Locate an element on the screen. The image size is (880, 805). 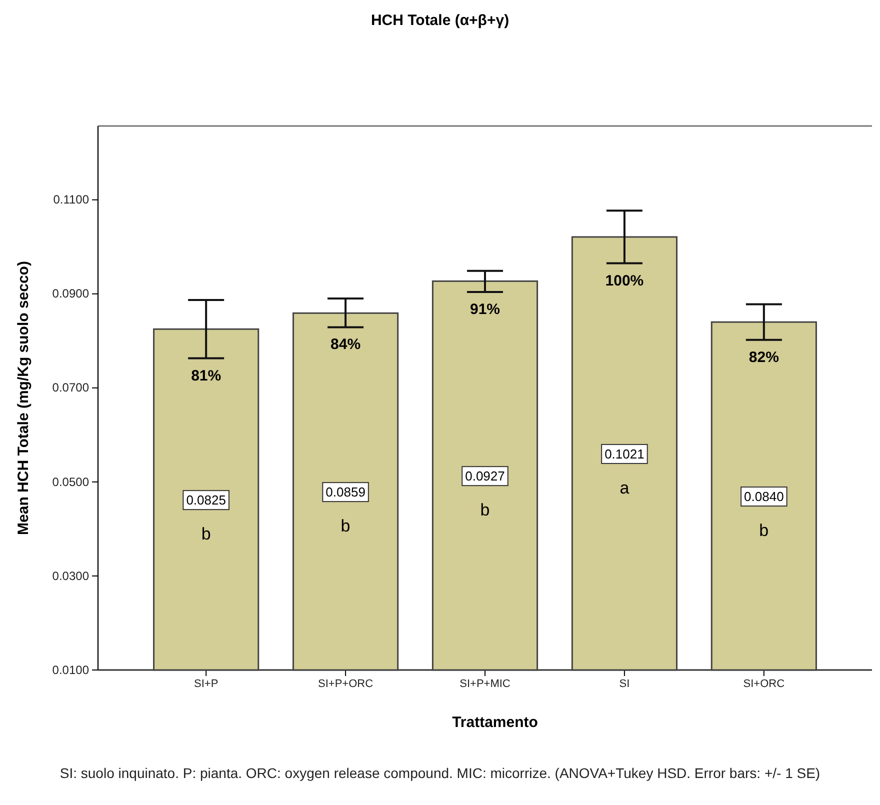
x-tick-label: SI+ORC is located at coordinates (764, 684).